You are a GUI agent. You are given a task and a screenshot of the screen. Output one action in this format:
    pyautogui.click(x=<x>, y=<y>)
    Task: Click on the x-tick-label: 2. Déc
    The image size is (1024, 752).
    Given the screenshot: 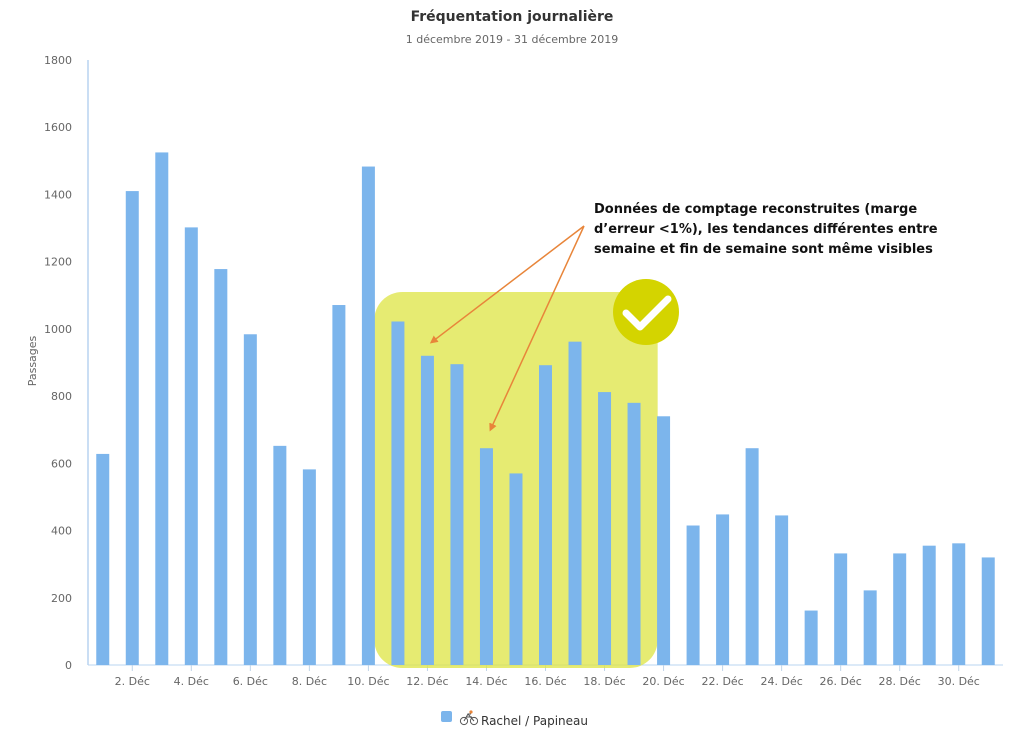 What is the action you would take?
    pyautogui.click(x=132, y=681)
    